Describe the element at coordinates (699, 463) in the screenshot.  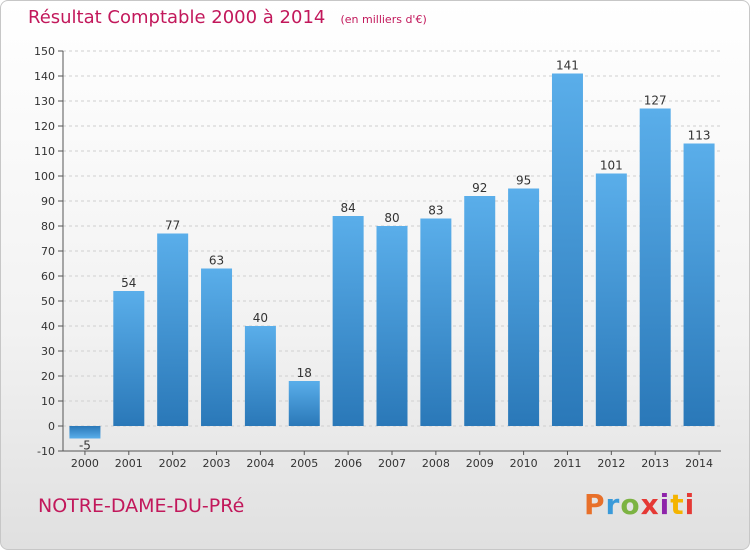
I see `x-tick-label: 2014` at that location.